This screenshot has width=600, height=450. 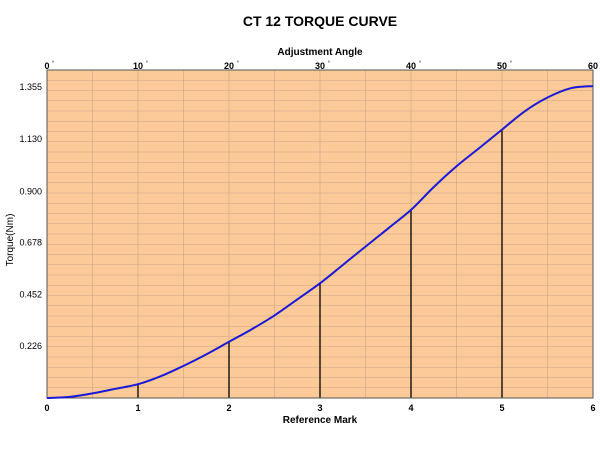 What do you see at coordinates (138, 66) in the screenshot?
I see `x2-tick-label: 10` at bounding box center [138, 66].